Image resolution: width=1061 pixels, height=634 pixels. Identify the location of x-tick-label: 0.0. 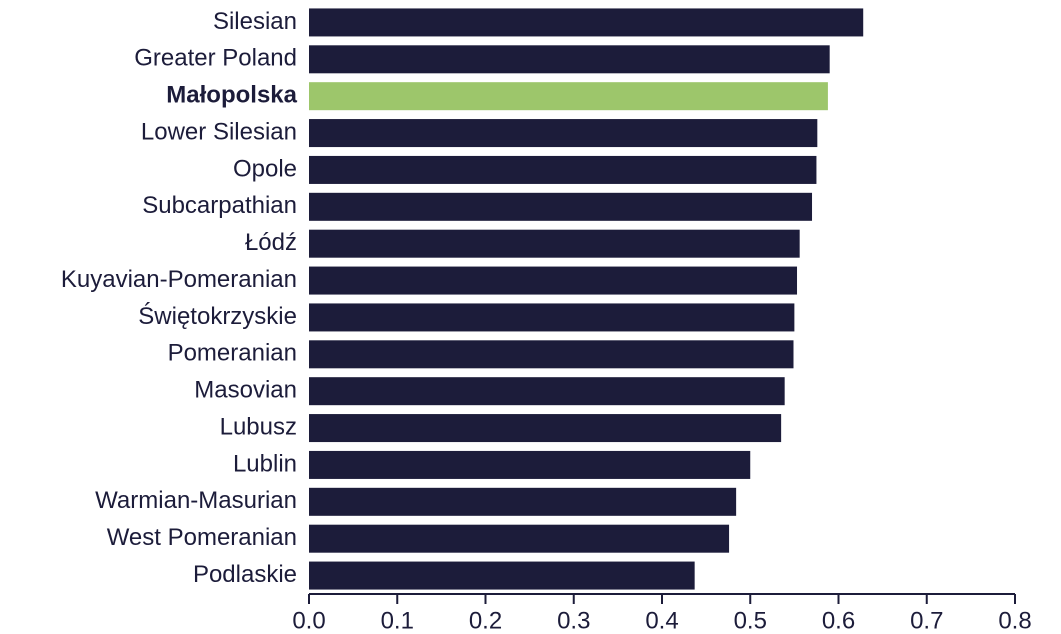
(308, 620).